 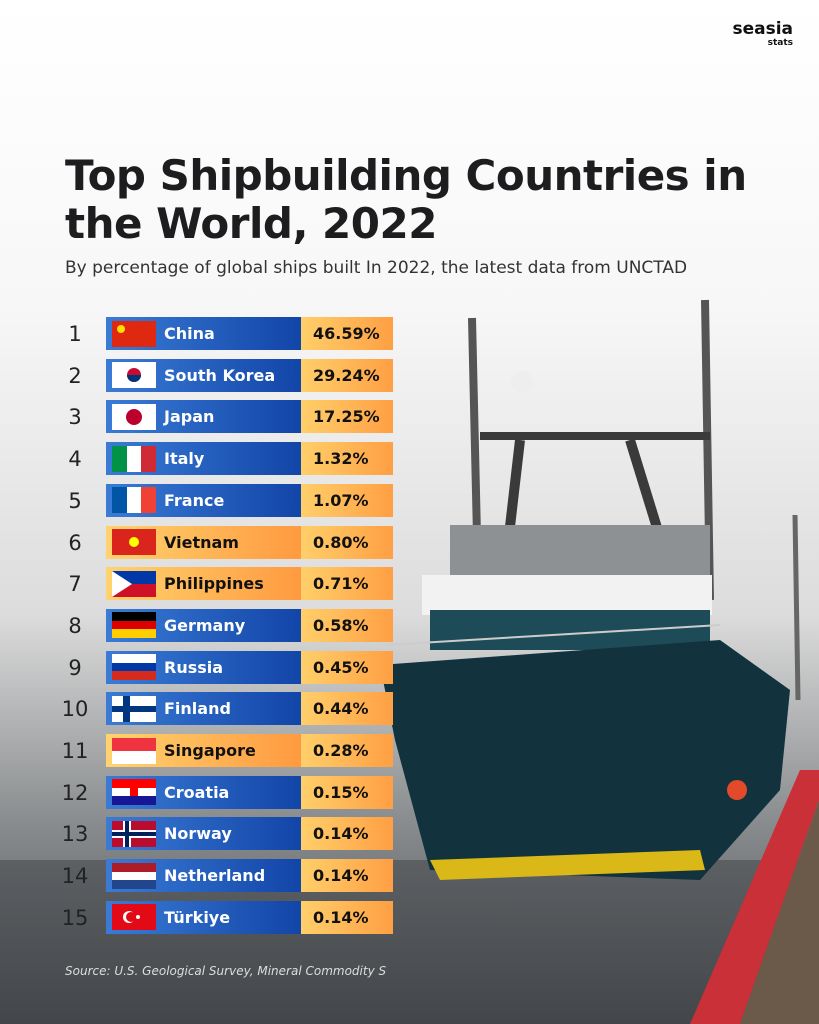 I want to click on rank: 7, so click(x=75, y=584).